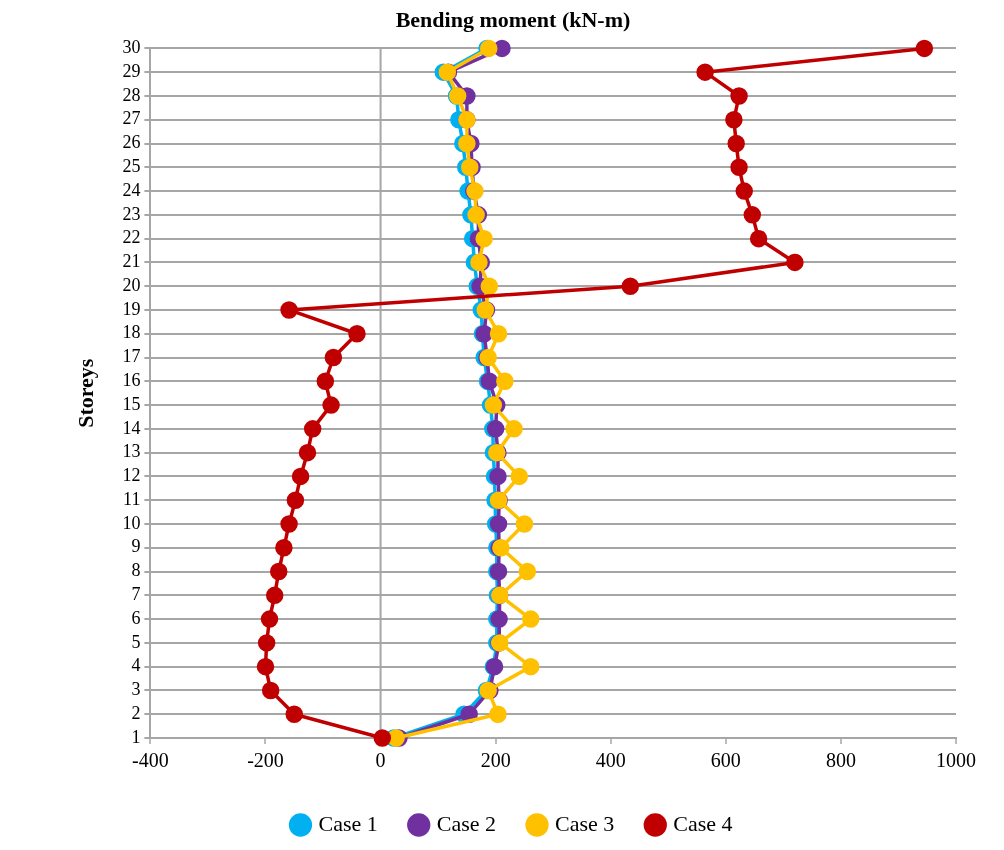 The height and width of the screenshot is (850, 1004). Describe the element at coordinates (131, 166) in the screenshot. I see `y-tick-label: 25` at that location.